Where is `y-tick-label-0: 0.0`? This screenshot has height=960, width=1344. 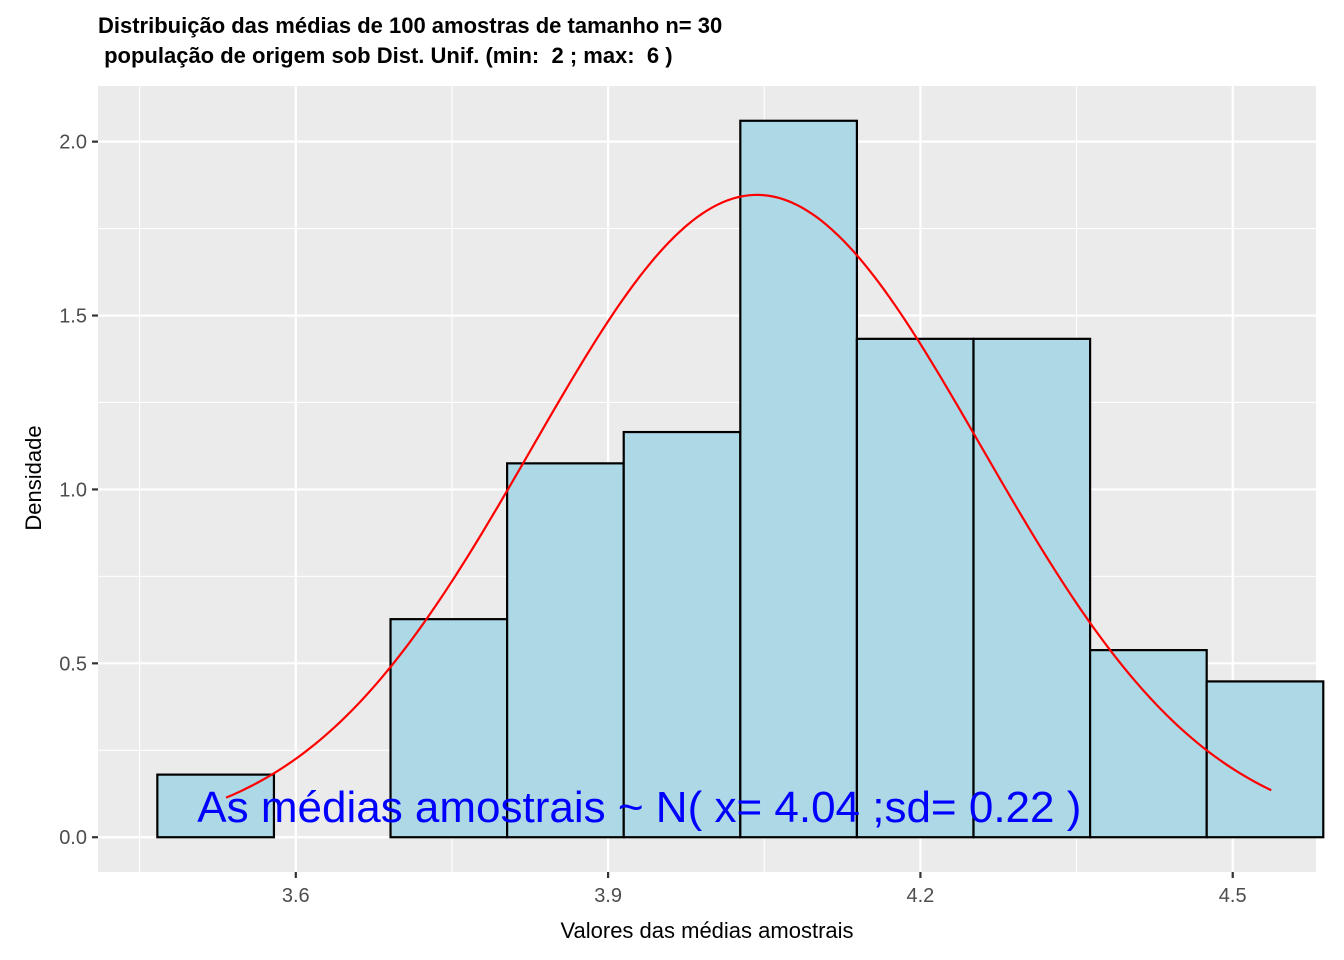 y-tick-label-0: 0.0 is located at coordinates (73, 838).